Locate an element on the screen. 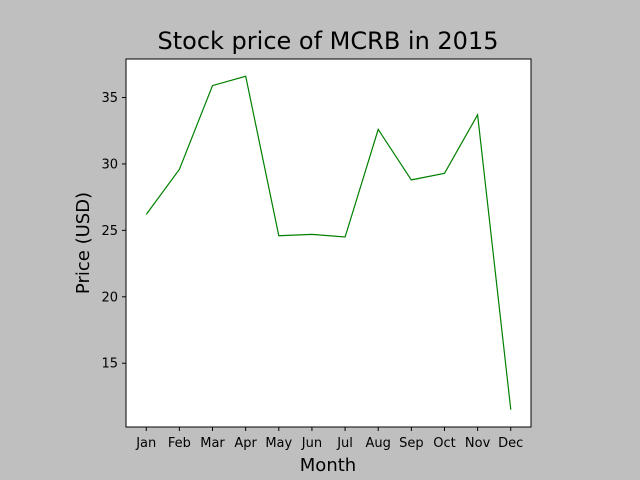 Image resolution: width=640 pixels, height=480 pixels. x-tick-label: Mar is located at coordinates (212, 443).